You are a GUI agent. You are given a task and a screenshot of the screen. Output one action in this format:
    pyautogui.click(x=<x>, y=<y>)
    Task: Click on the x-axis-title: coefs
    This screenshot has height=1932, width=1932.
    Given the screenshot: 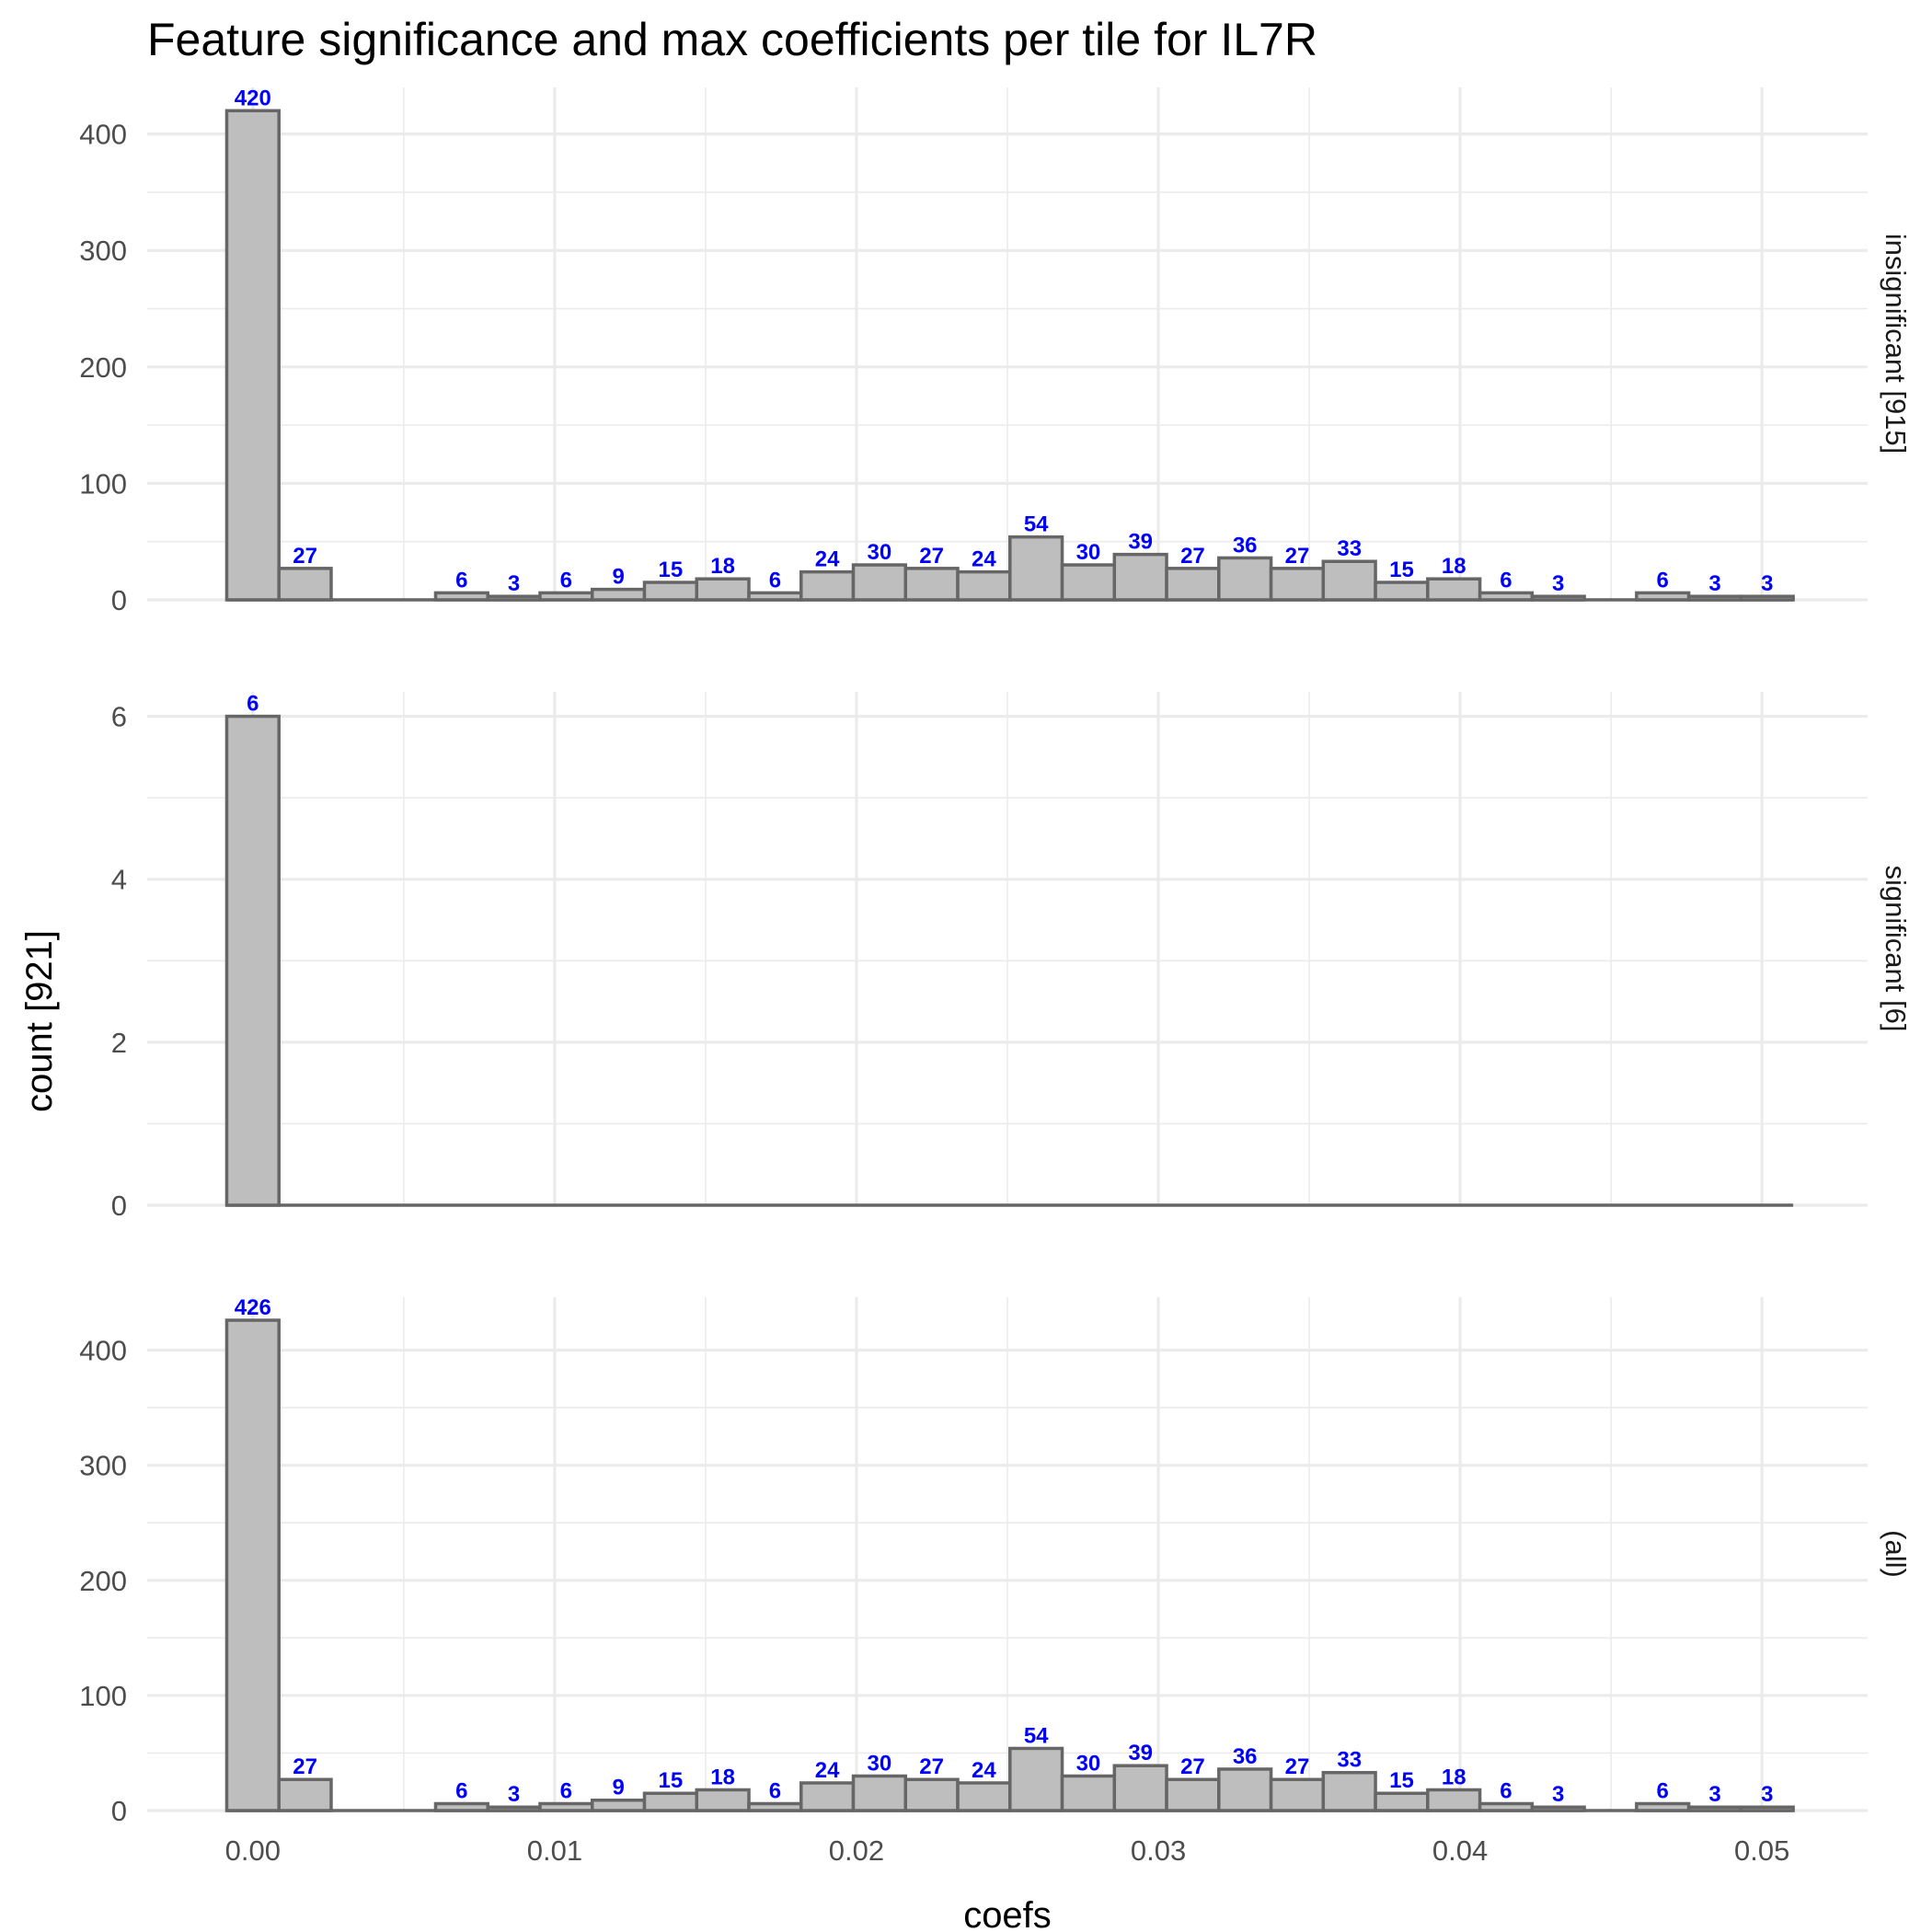 What is the action you would take?
    pyautogui.click(x=1007, y=1913)
    